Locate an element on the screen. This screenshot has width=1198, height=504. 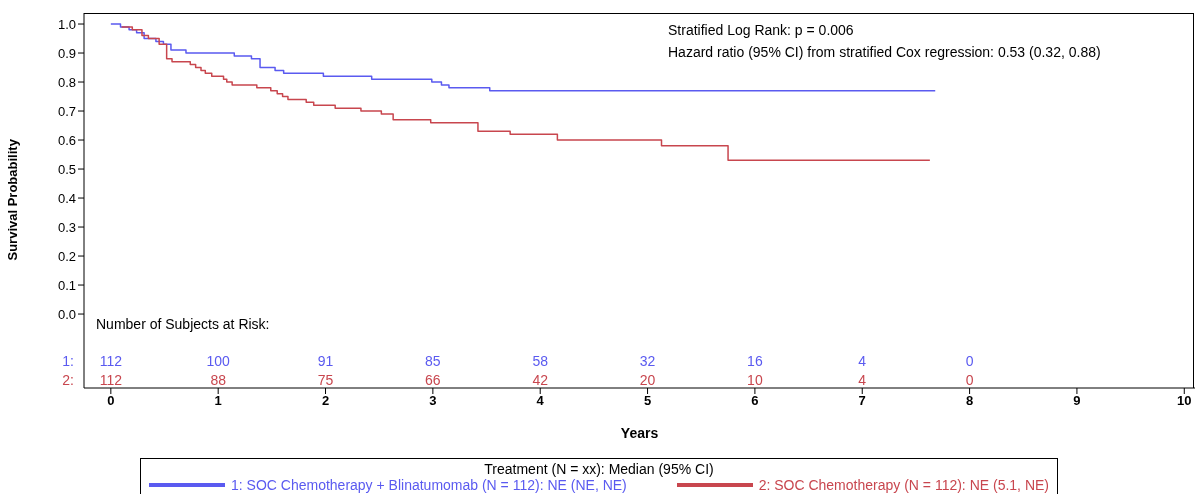
annotation: Stratified Log Rank: p = 0.006 is located at coordinates (761, 30).